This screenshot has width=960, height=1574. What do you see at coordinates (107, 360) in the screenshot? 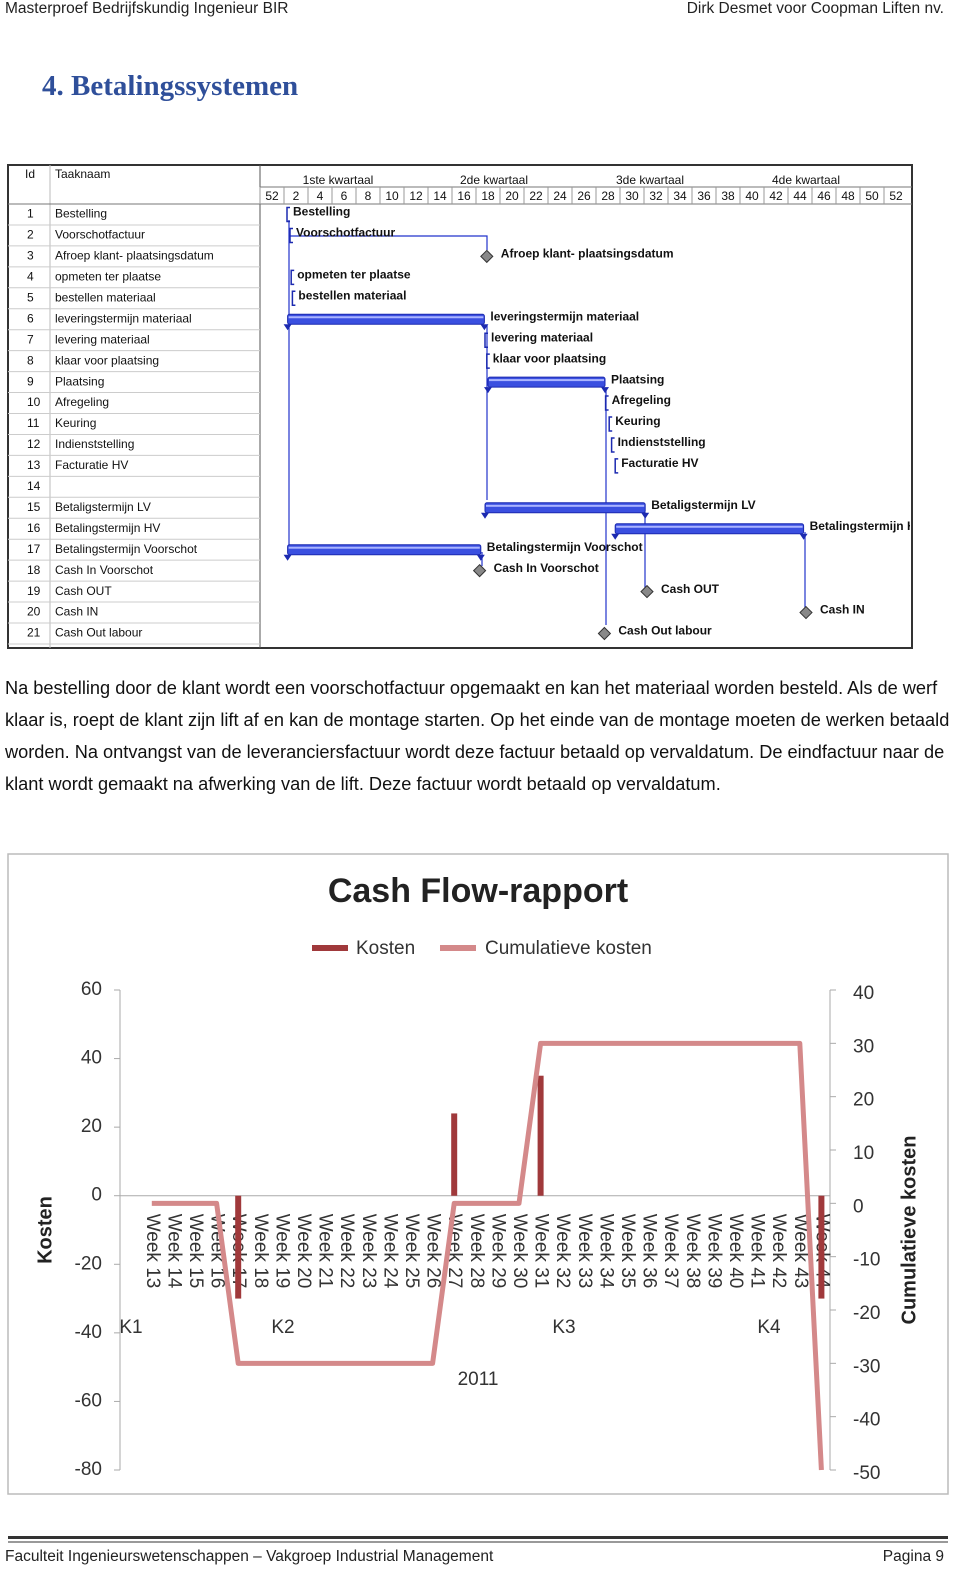
I see `task-name: klaar voor plaatsing` at bounding box center [107, 360].